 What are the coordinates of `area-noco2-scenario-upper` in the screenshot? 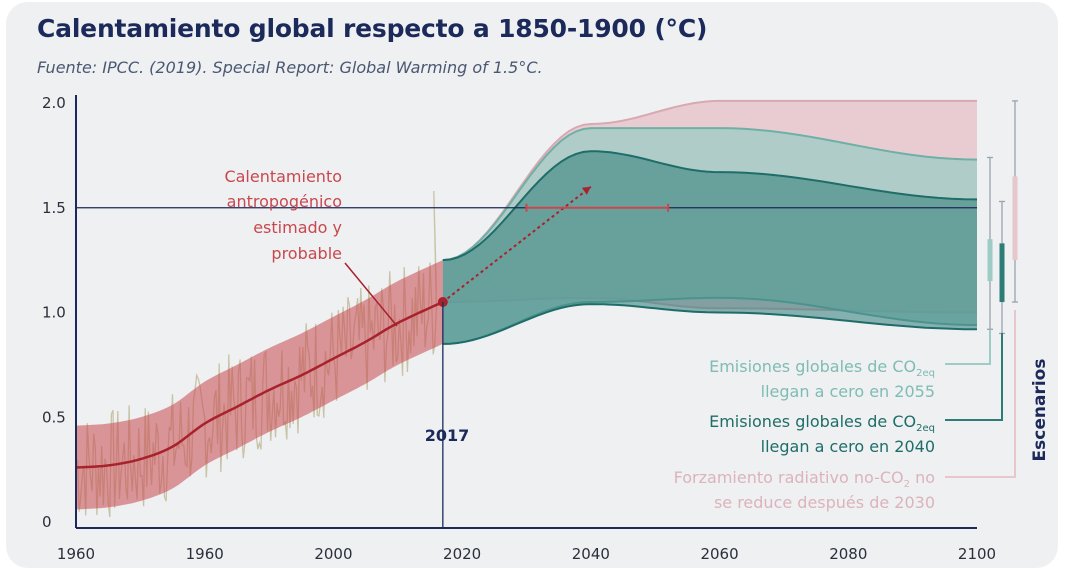 It's located at (709, 180).